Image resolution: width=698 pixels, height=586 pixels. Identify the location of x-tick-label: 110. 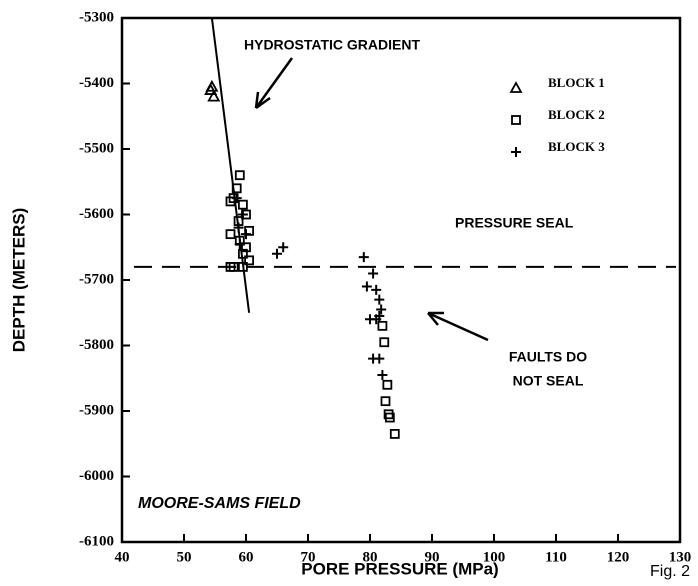
(556, 557).